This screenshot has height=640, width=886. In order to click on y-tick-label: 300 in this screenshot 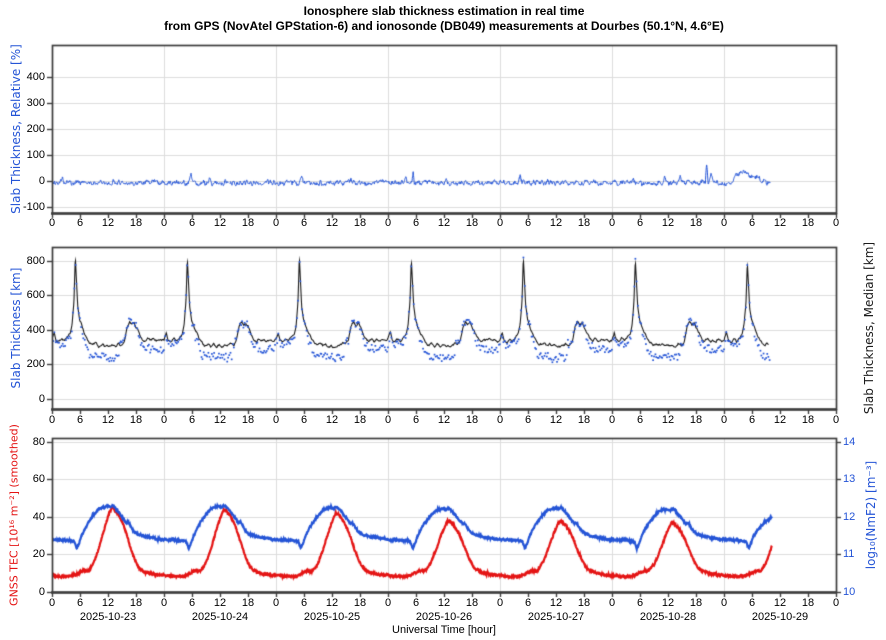, I will do `click(35, 103)`.